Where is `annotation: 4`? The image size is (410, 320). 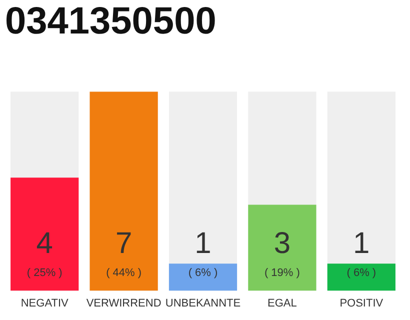 annotation: 4 is located at coordinates (44, 243).